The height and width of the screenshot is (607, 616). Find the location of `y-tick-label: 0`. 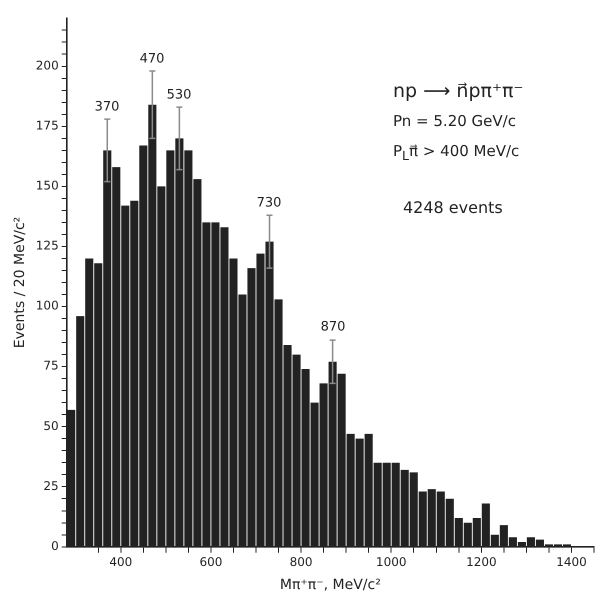

y-tick-label: 0 is located at coordinates (55, 545).